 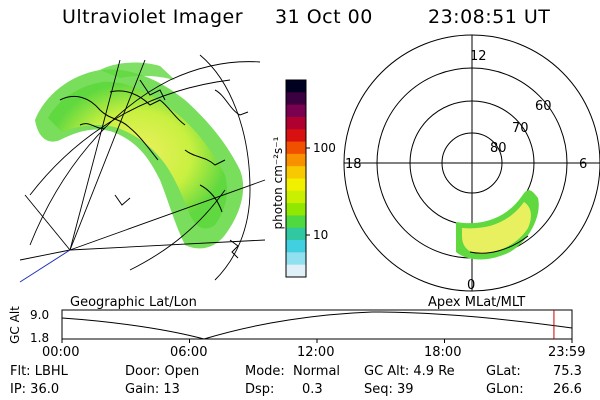 I want to click on info-door: Door: Open, so click(x=162, y=371).